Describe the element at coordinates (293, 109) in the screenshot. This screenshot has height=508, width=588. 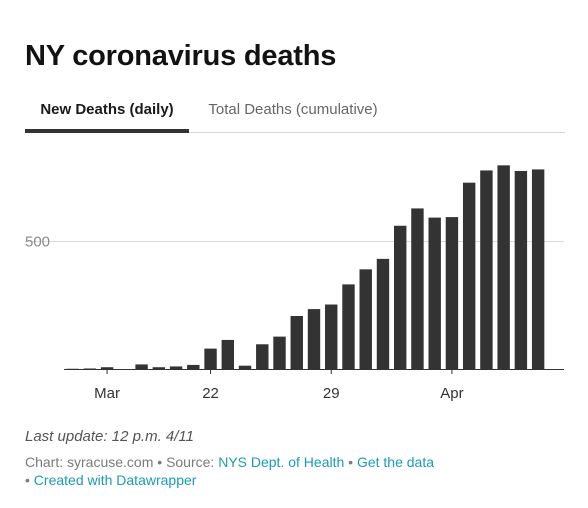
I see `tab-total-deaths-cumulative: Total Deaths (cumulative)` at that location.